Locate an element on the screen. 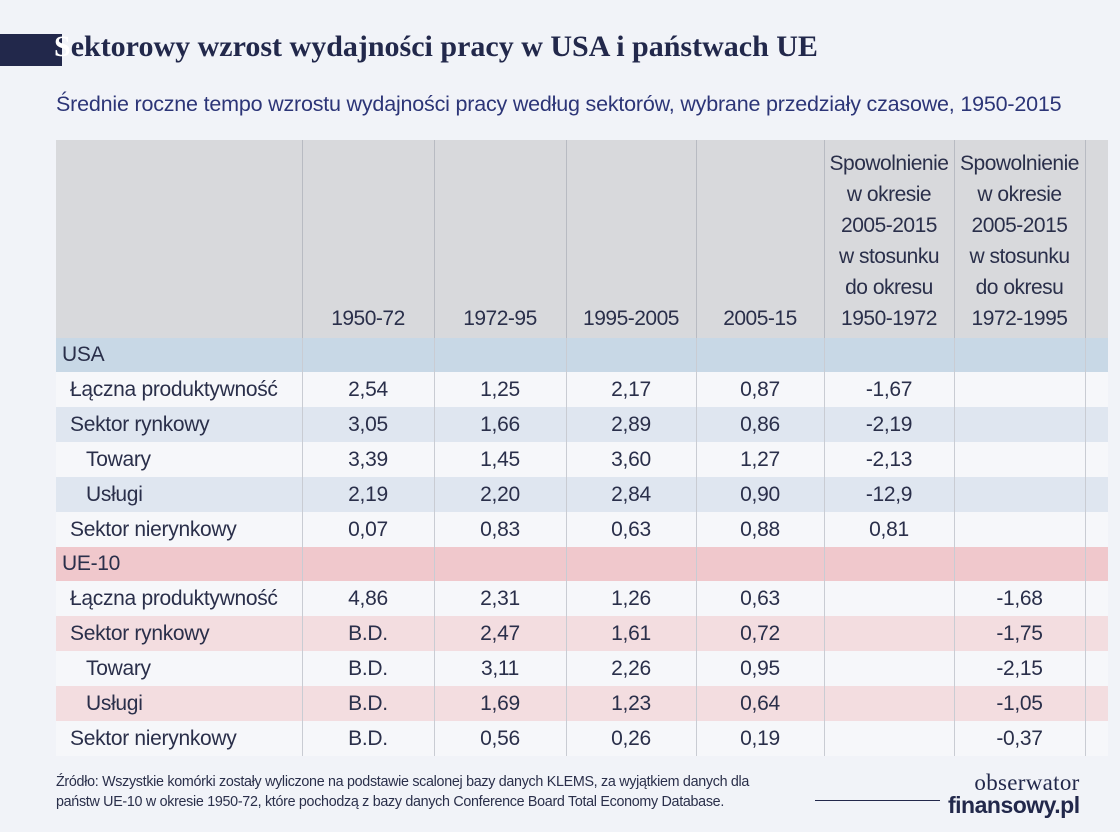 This screenshot has height=832, width=1120. value-cell: 0,07 is located at coordinates (367, 529).